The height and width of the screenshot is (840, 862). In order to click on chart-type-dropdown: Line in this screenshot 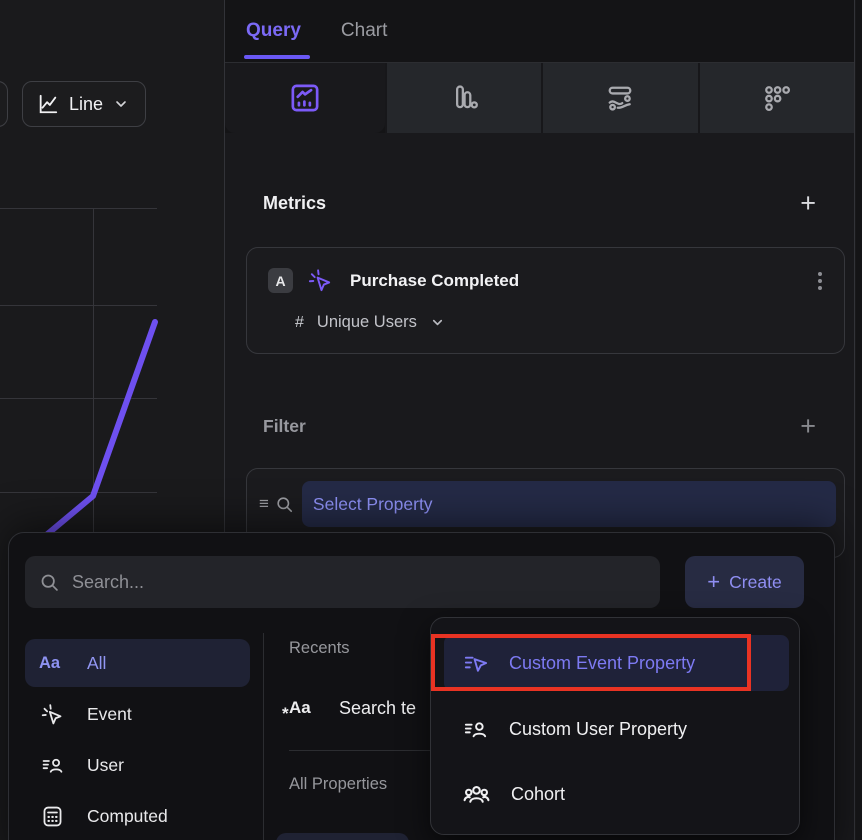, I will do `click(84, 104)`.